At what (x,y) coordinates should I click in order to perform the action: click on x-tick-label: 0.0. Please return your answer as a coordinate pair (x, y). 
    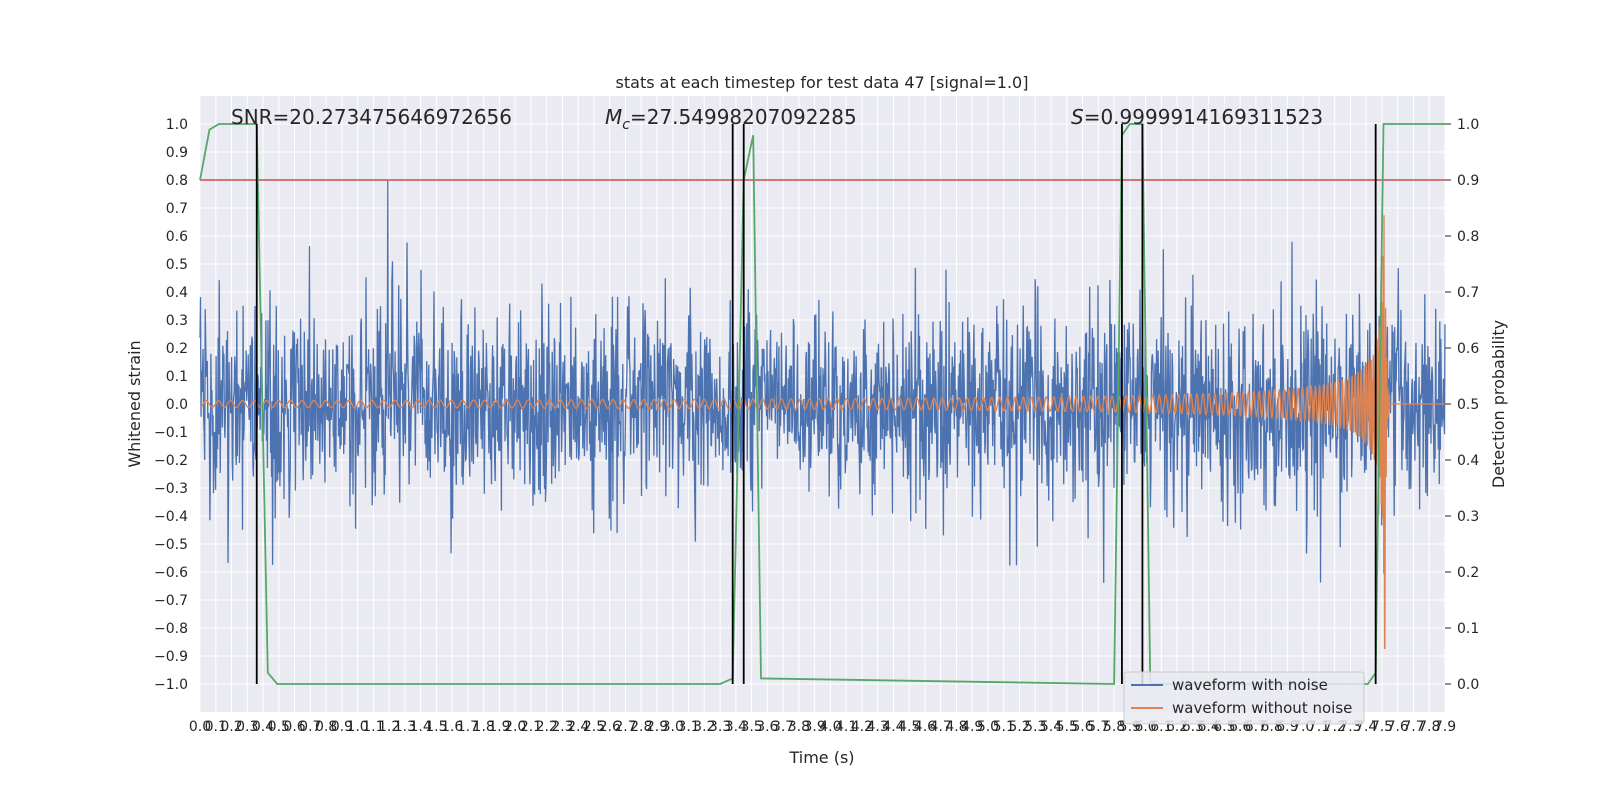
    Looking at the image, I should click on (200, 727).